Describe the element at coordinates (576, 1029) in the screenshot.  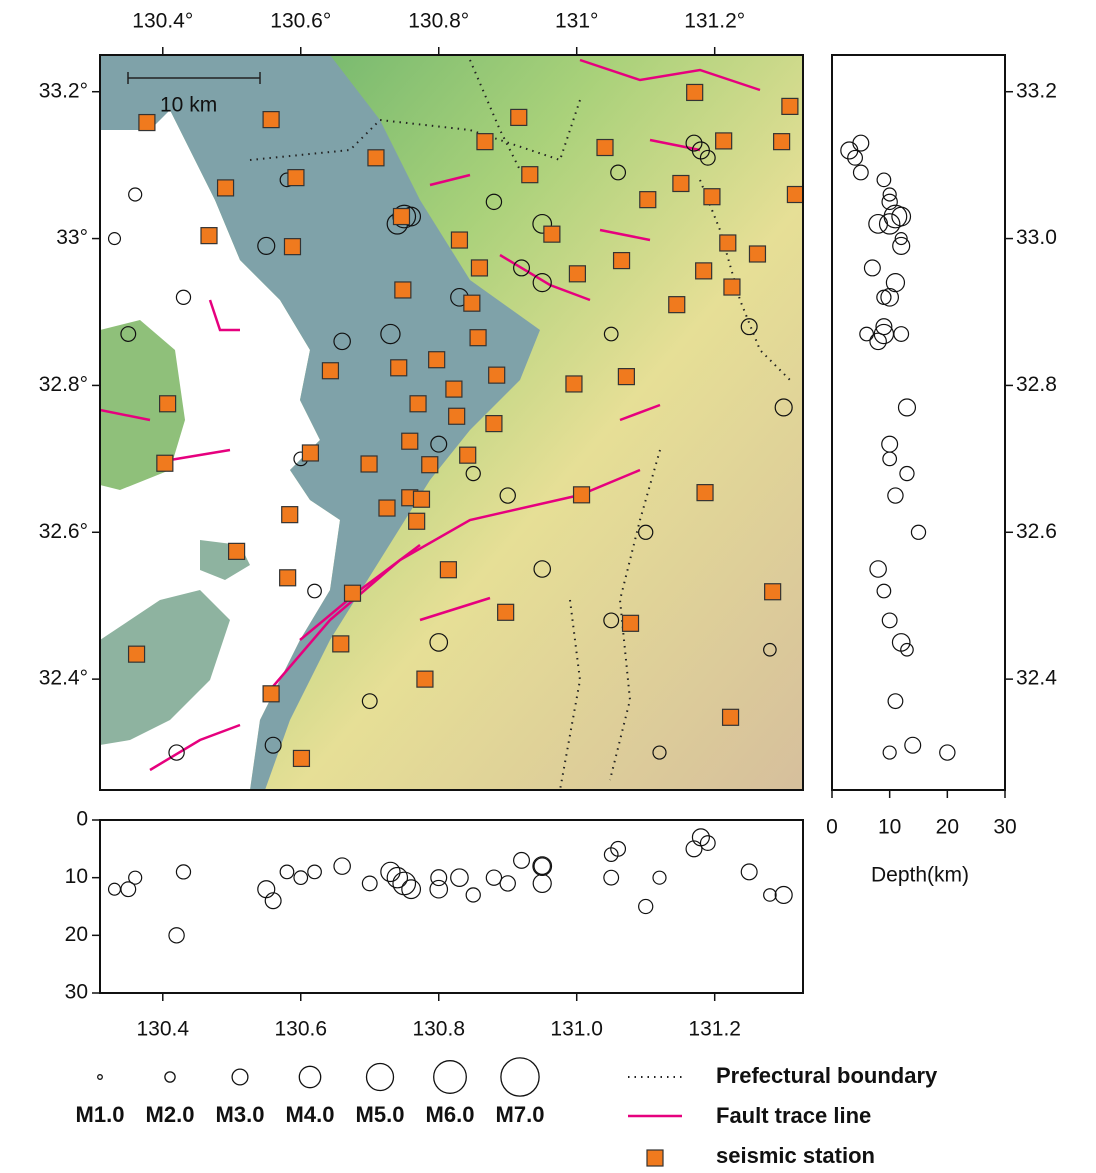
I see `lon-tick-label: 131.0` at that location.